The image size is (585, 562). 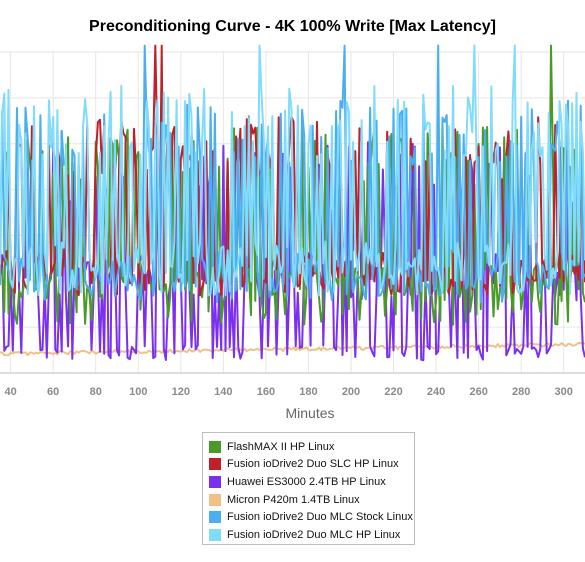 I want to click on x-tick-label-240: 240, so click(x=436, y=392).